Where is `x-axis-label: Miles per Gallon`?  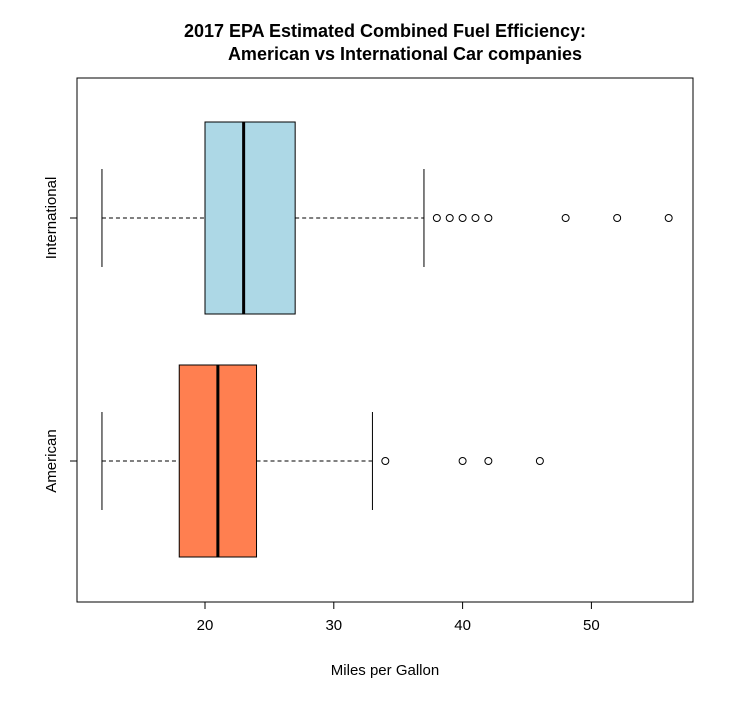
x-axis-label: Miles per Gallon is located at coordinates (385, 670).